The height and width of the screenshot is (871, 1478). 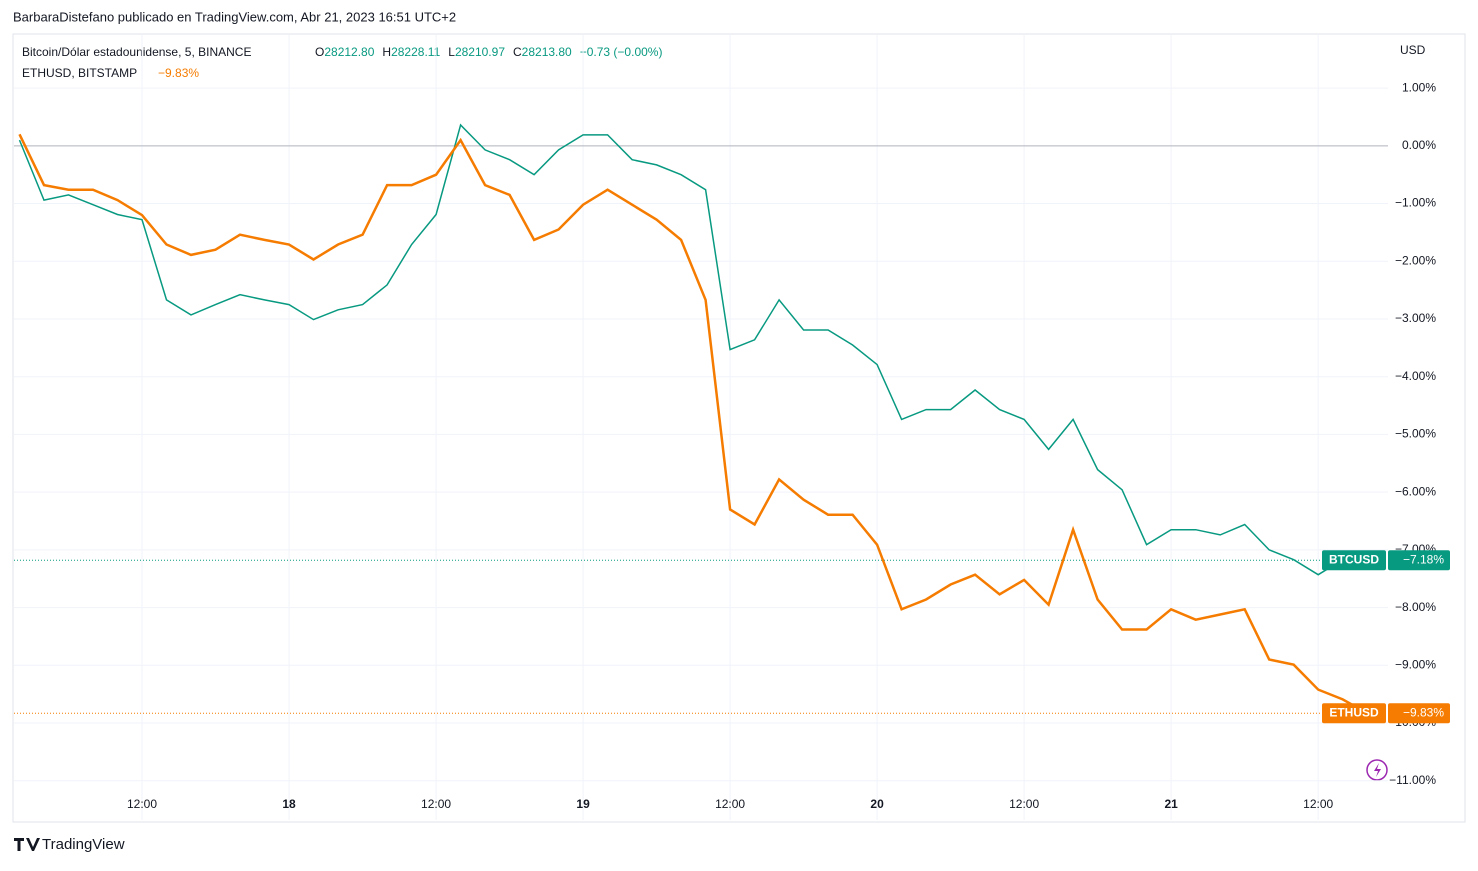 I want to click on footer-brand: TradingView, so click(x=83, y=844).